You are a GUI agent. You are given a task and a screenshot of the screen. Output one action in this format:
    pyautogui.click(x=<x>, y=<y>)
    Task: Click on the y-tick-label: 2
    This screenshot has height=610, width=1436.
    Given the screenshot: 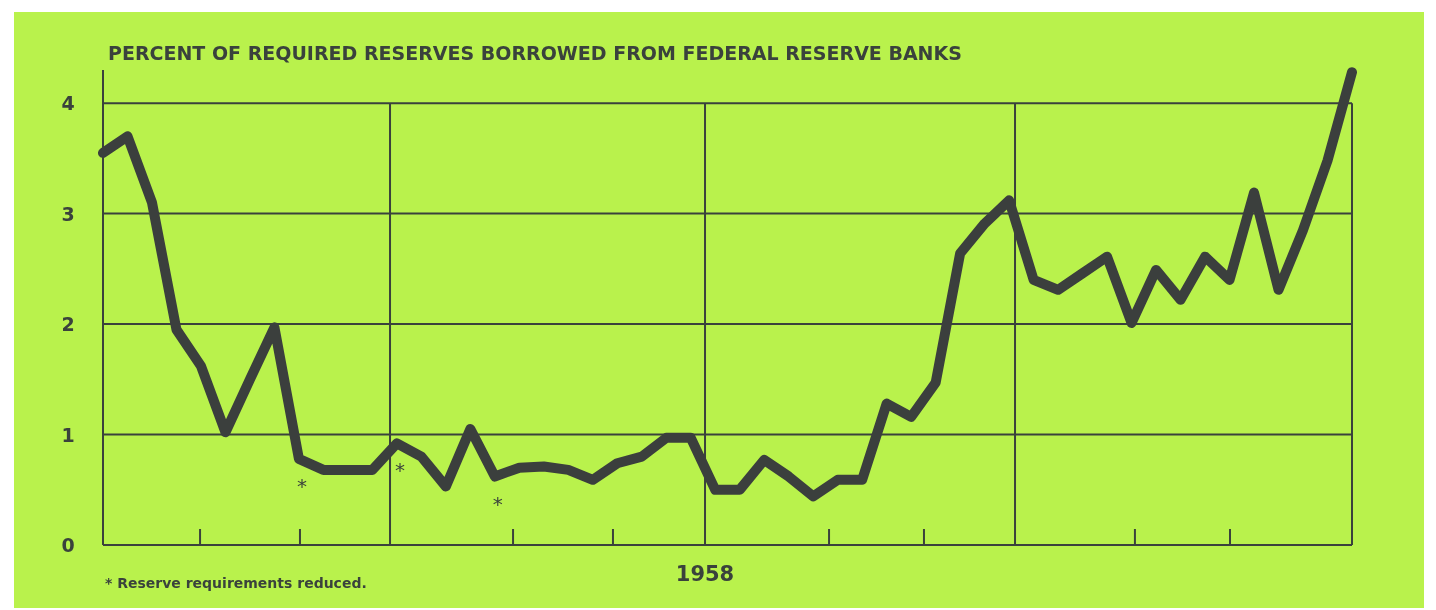 What is the action you would take?
    pyautogui.click(x=68, y=324)
    